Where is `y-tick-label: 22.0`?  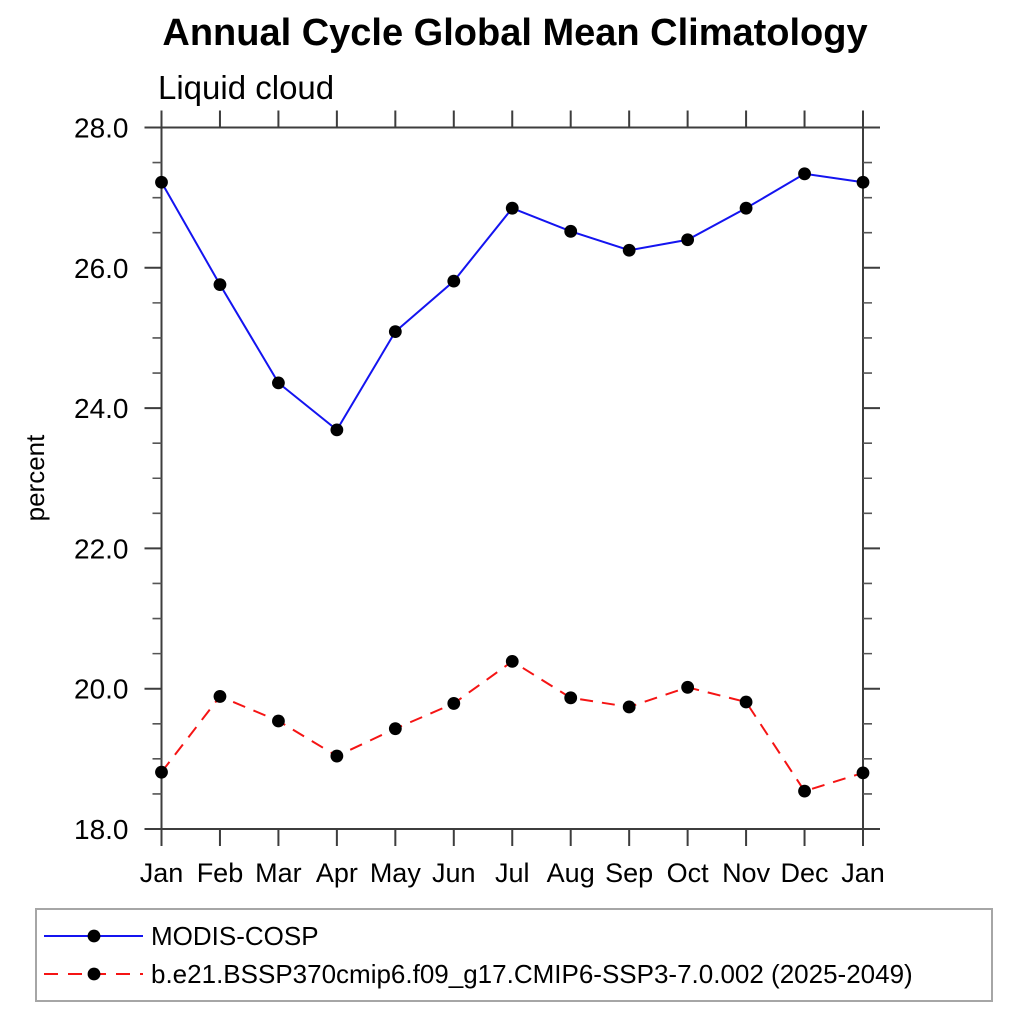 y-tick-label: 22.0 is located at coordinates (101, 548).